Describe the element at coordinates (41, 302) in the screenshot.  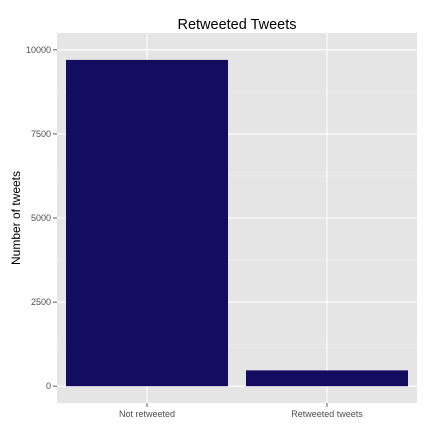
I see `y-tick-label: 2500` at that location.